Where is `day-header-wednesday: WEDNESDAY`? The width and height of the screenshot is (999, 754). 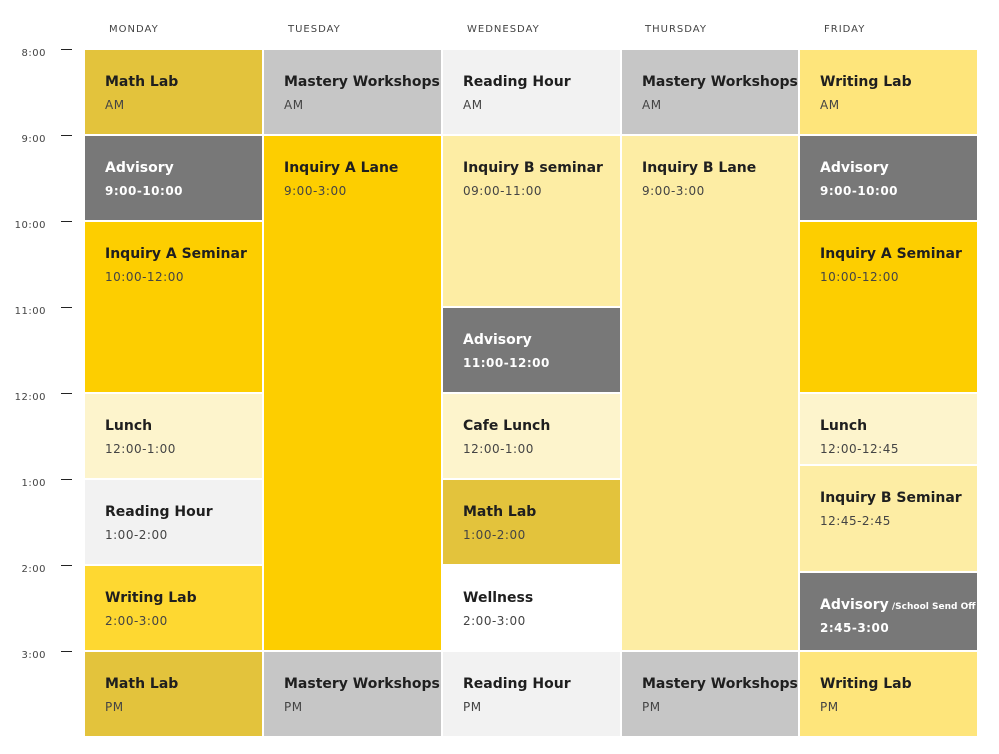 day-header-wednesday: WEDNESDAY is located at coordinates (503, 29).